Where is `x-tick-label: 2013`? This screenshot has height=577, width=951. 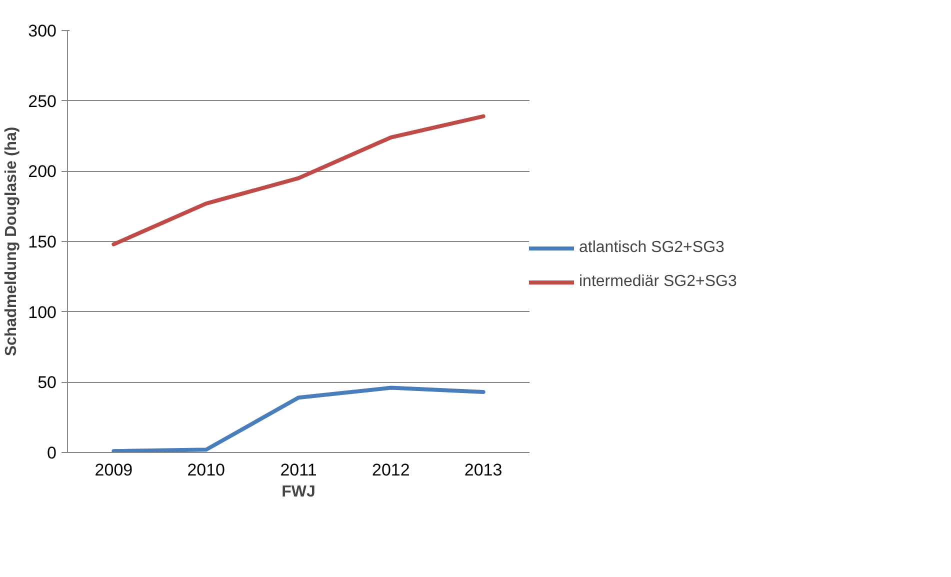 x-tick-label: 2013 is located at coordinates (483, 470).